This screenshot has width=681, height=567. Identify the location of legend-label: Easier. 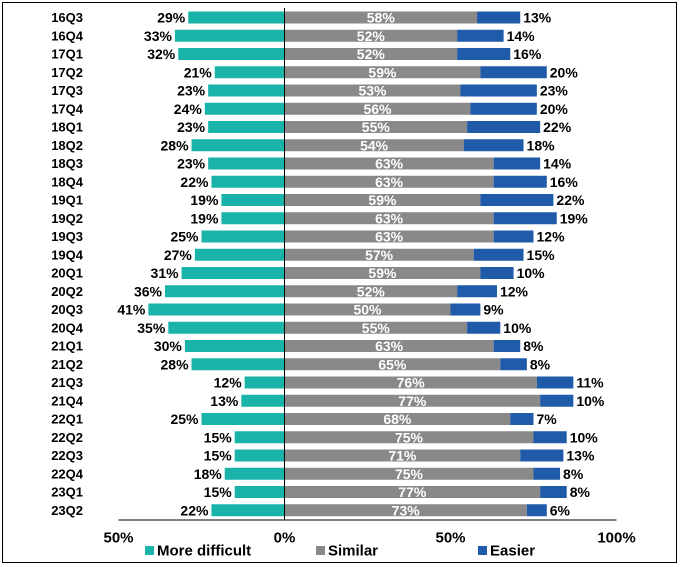
(512, 551).